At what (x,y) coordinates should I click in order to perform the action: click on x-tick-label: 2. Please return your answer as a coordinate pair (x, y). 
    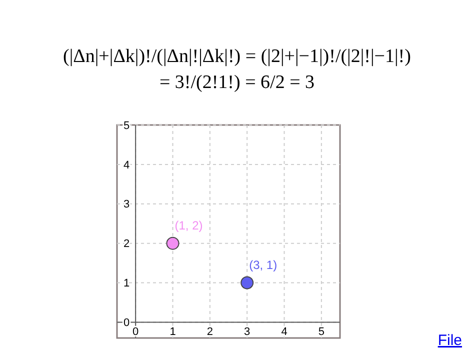
    Looking at the image, I should click on (209, 332).